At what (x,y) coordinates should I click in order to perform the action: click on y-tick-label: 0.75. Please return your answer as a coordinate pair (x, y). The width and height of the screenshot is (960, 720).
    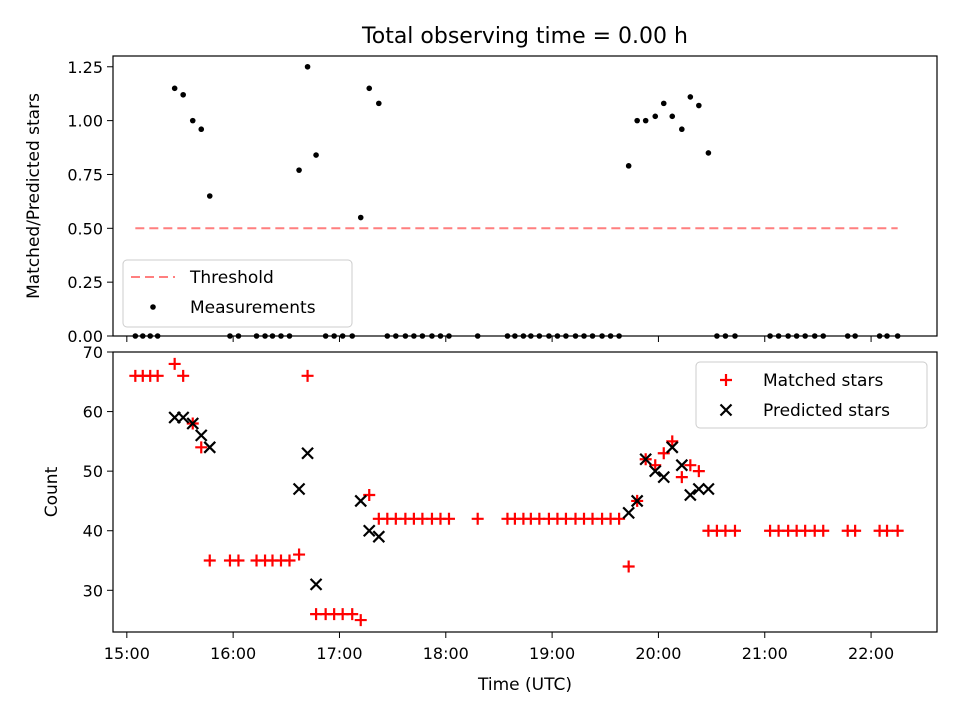
    Looking at the image, I should click on (85, 174).